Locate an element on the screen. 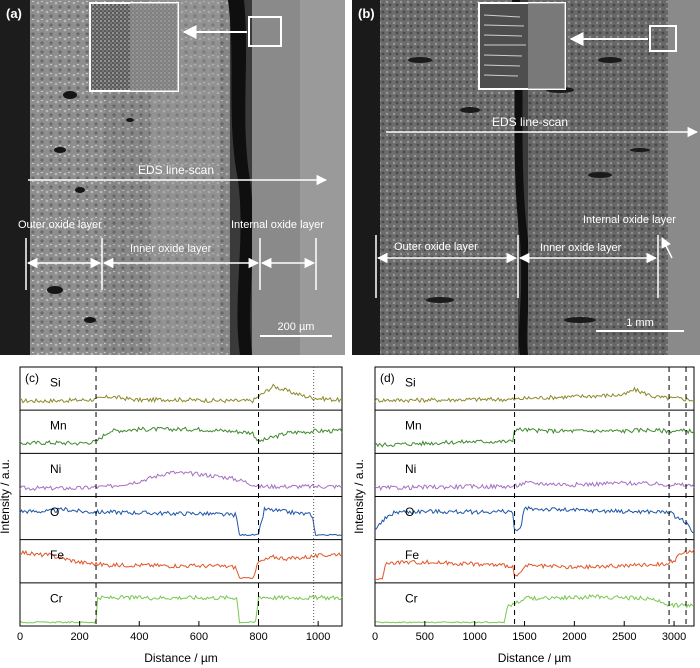  layer-label-outer-b: Outer oxide layer is located at coordinates (436, 247).